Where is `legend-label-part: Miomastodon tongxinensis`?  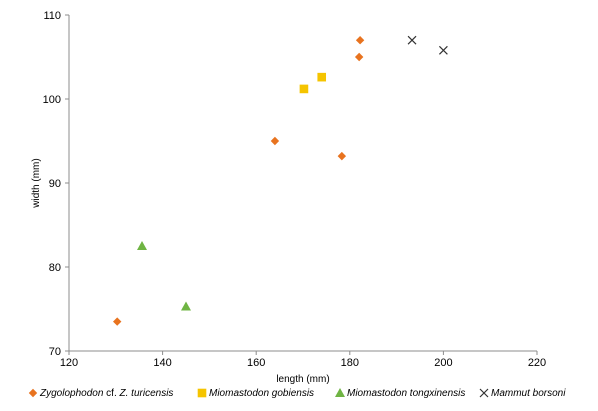 legend-label-part: Miomastodon tongxinensis is located at coordinates (406, 393).